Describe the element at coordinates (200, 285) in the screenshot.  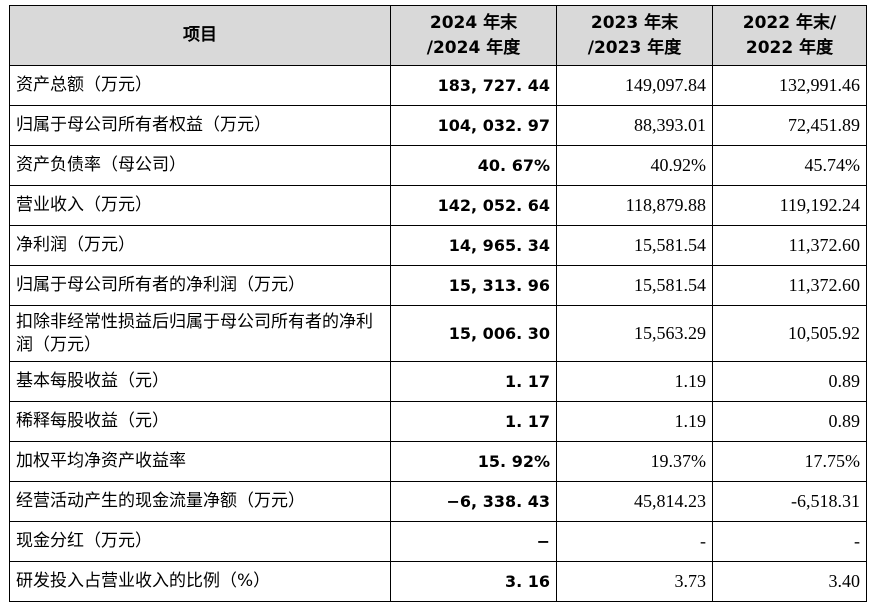
I see `row-label: 归属于母公司所有者的净利润（万元）` at that location.